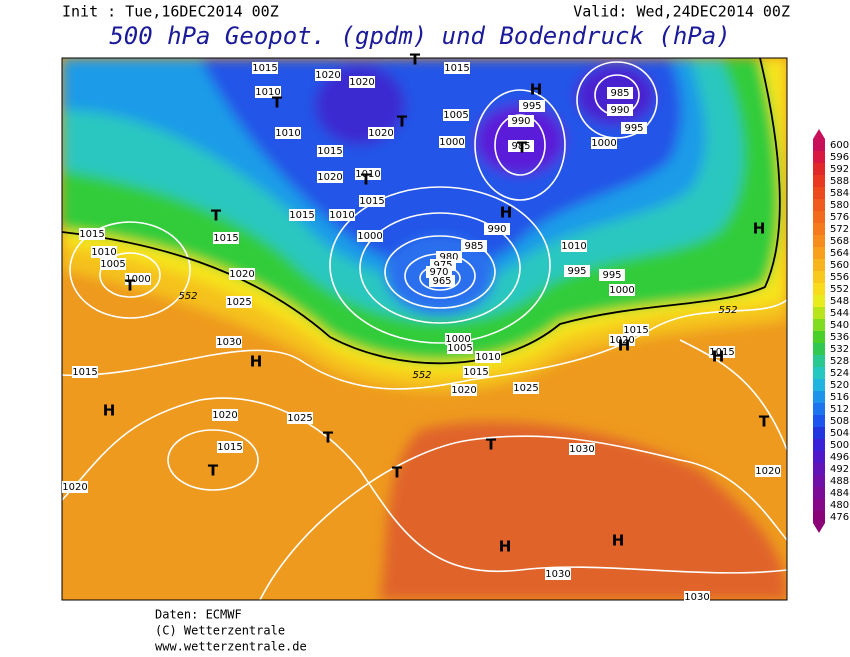 This screenshot has height=657, width=850. Describe the element at coordinates (229, 342) in the screenshot. I see `pressure-label: 1030` at that location.